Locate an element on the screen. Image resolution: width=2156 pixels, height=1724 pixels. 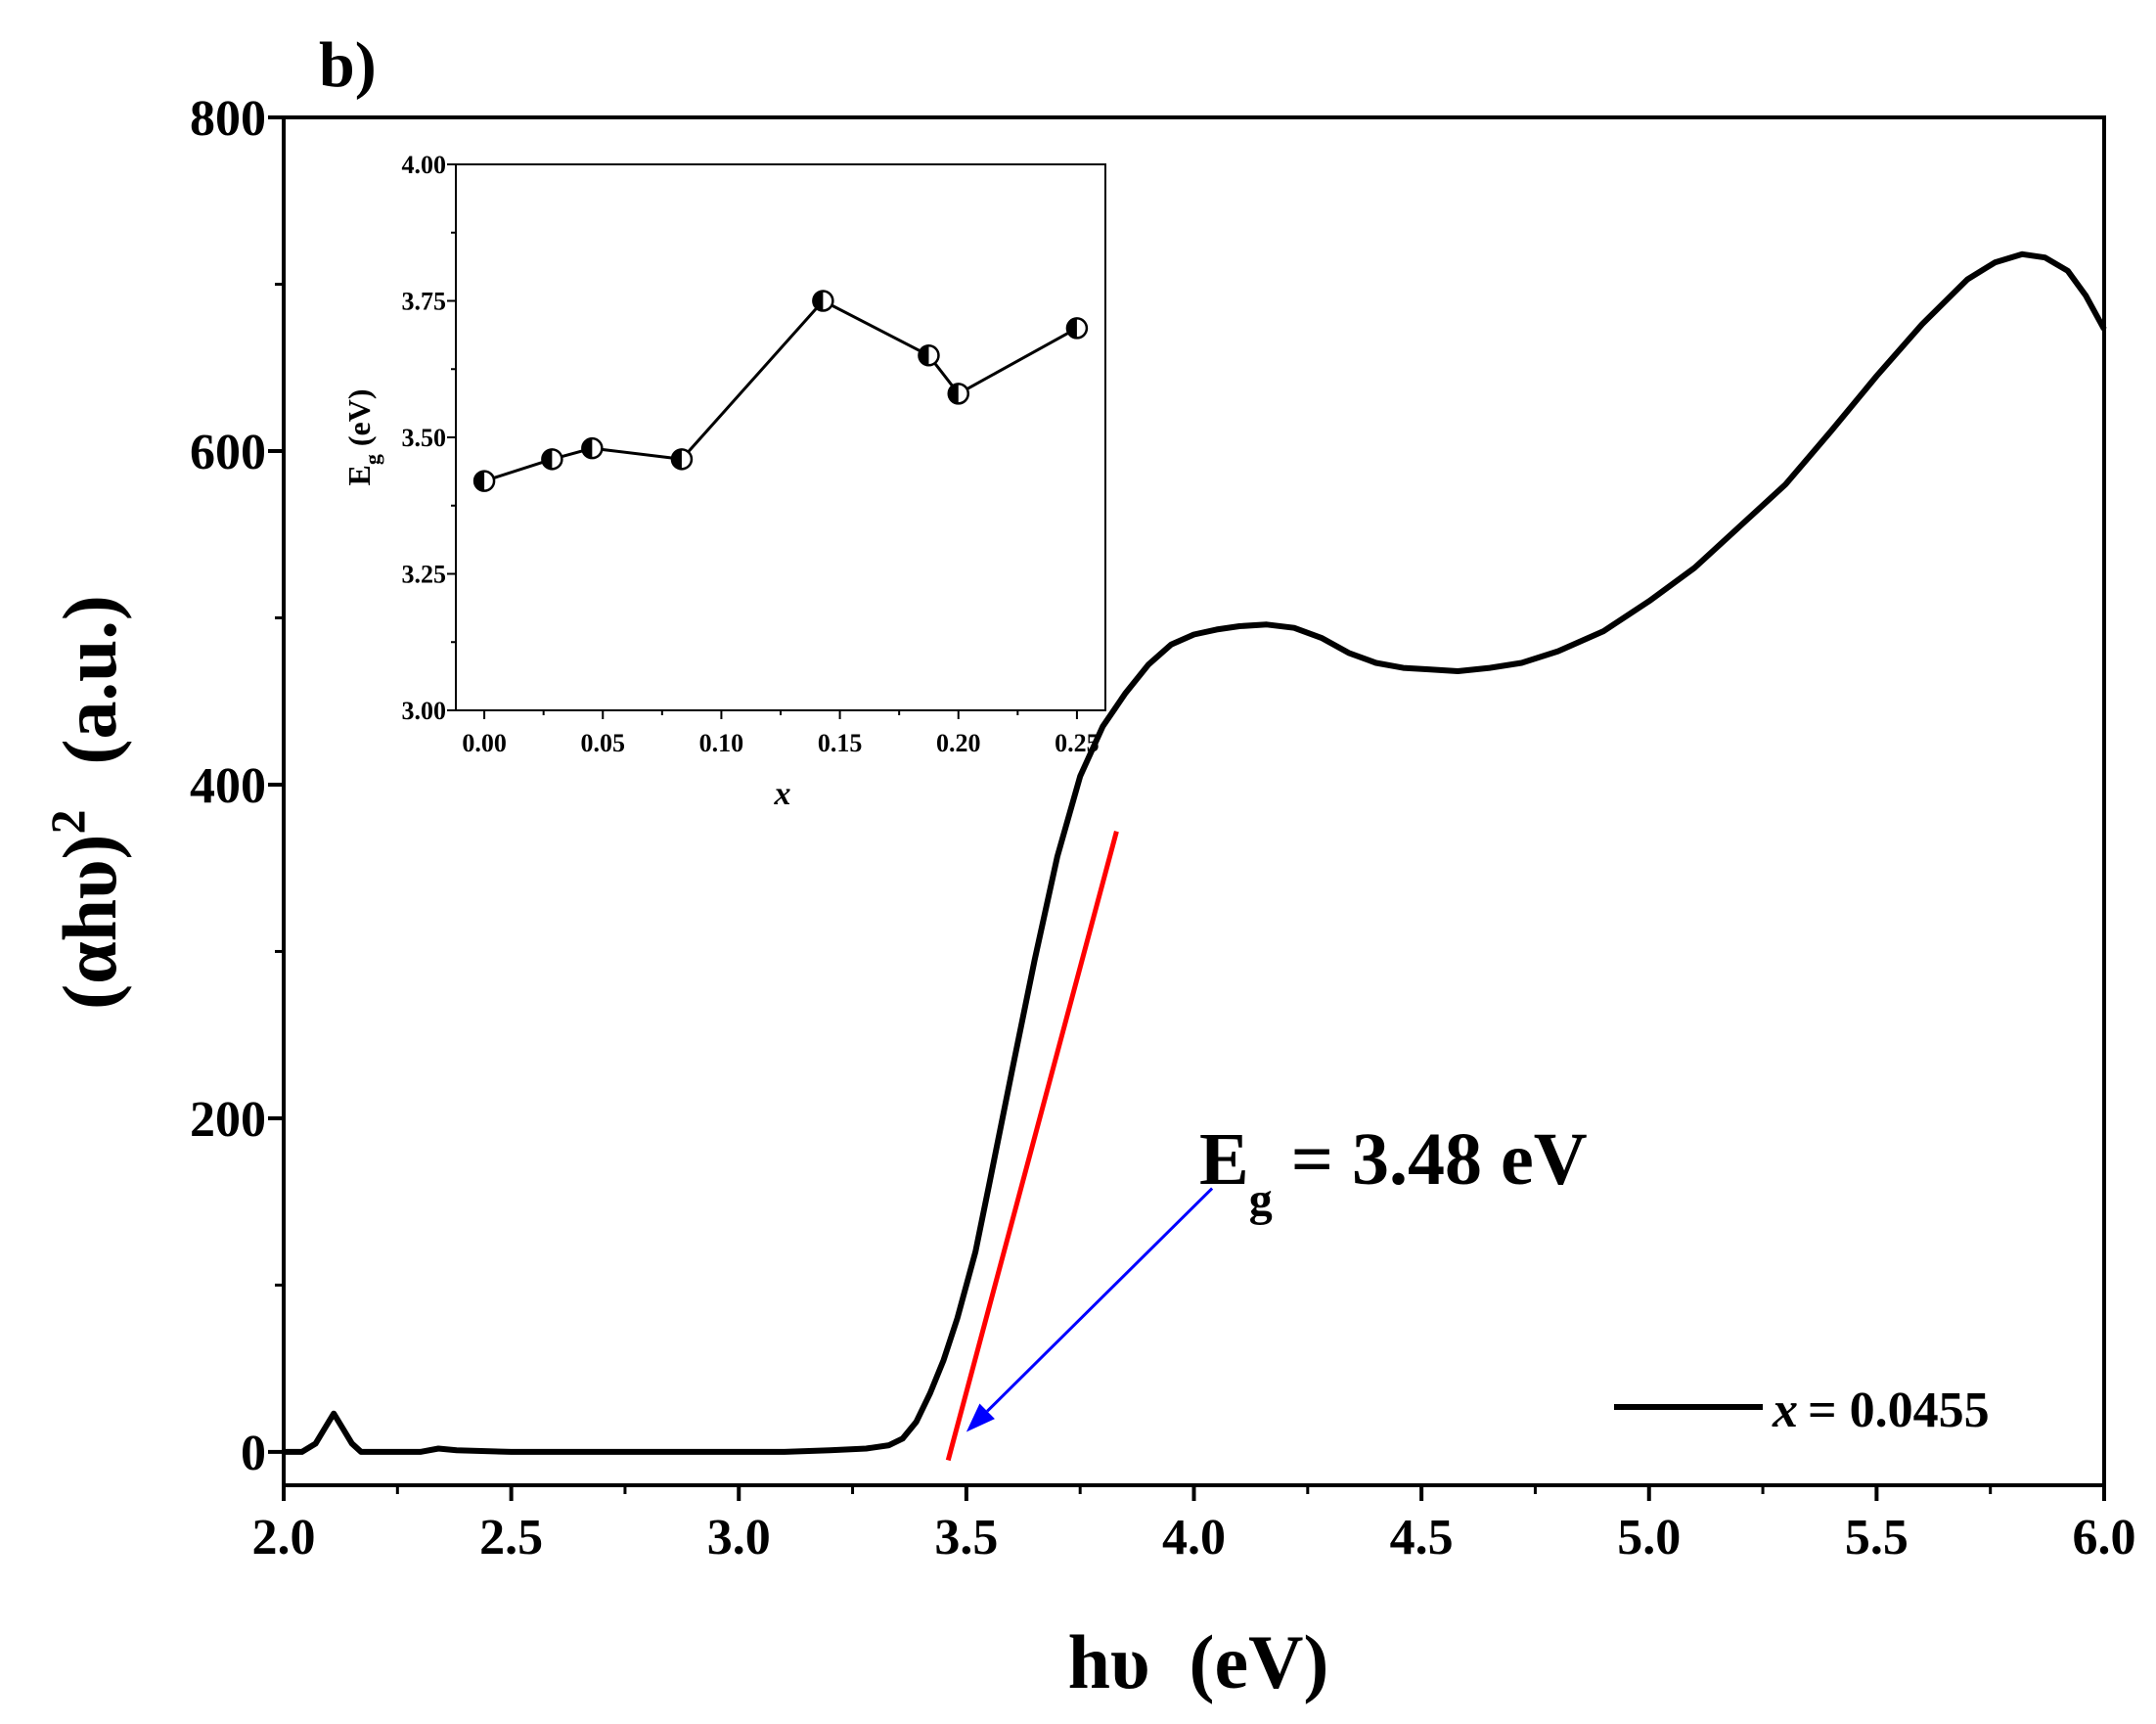
panel-label: b) is located at coordinates (348, 65).